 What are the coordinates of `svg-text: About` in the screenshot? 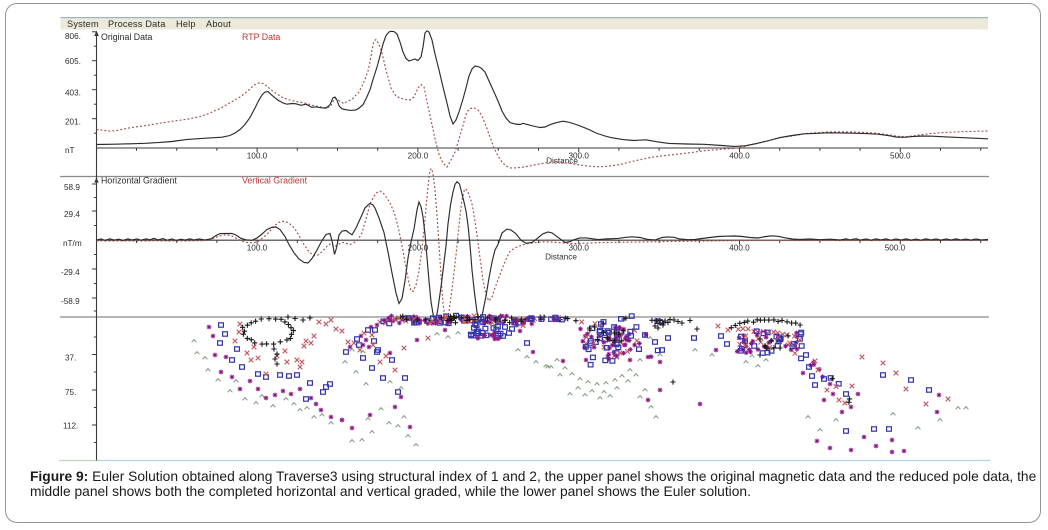 It's located at (218, 24).